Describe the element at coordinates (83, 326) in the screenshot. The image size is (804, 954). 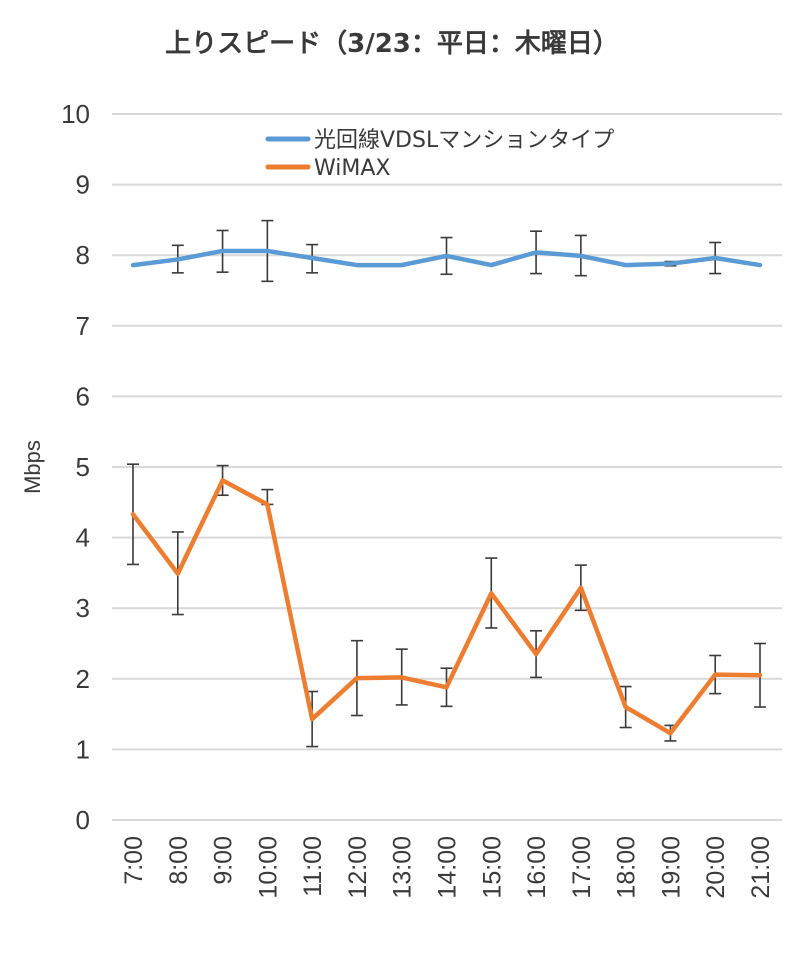
I see `y-tick-label-7: 7` at that location.